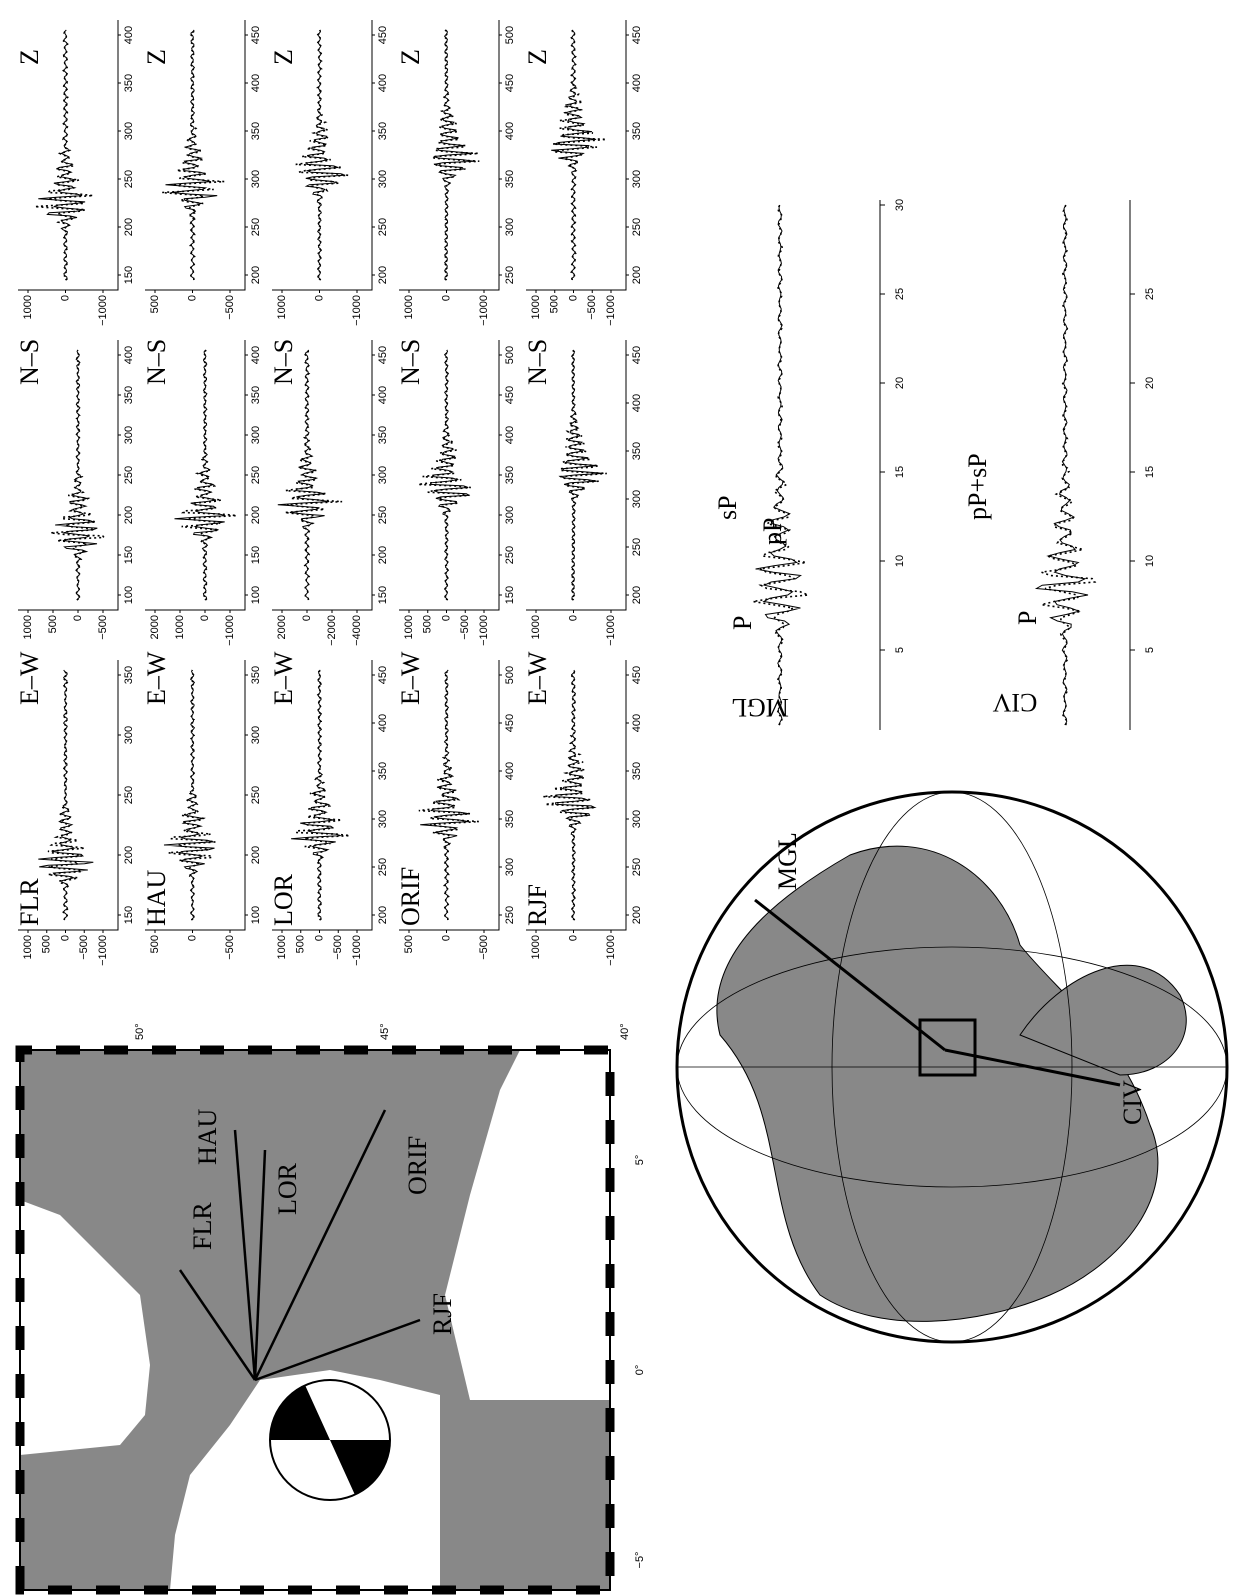  Describe the element at coordinates (332, 630) in the screenshot. I see `y-tick-label: −2000` at that location.